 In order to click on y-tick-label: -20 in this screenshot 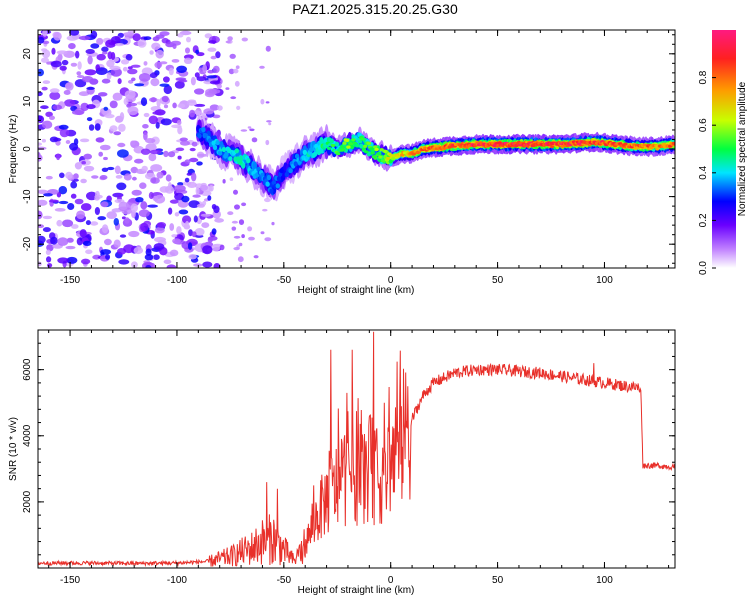, I will do `click(27, 244)`.